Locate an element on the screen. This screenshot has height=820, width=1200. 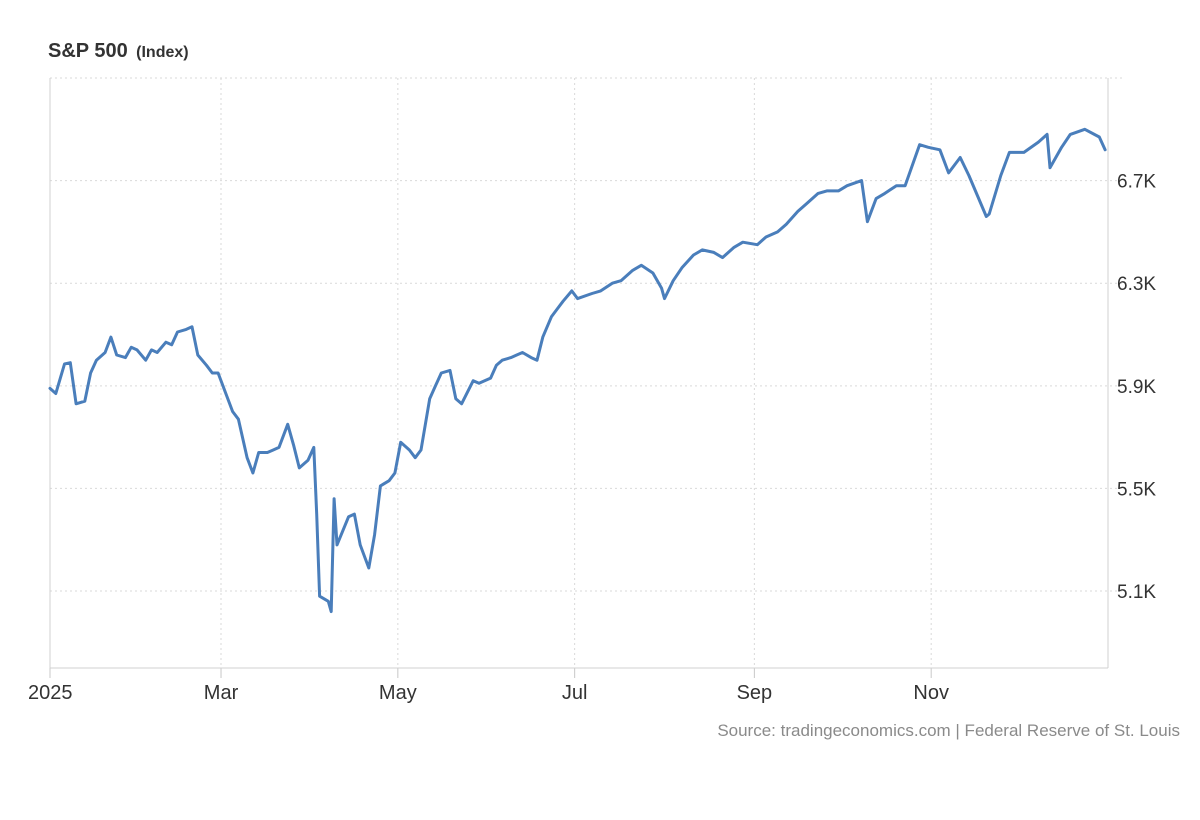
chart-title-group: S&P 500 (Index) is located at coordinates (118, 51).